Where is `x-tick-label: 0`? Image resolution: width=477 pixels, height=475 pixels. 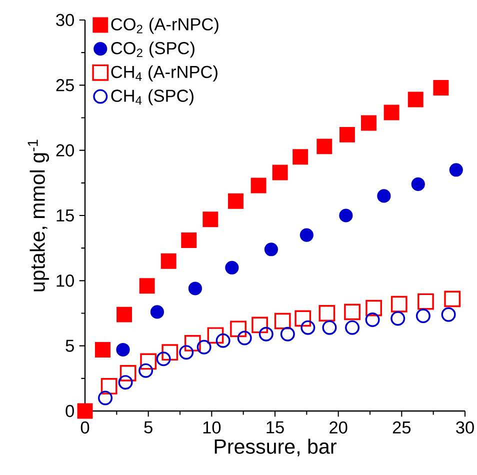
x-tick-label: 0 is located at coordinates (85, 427).